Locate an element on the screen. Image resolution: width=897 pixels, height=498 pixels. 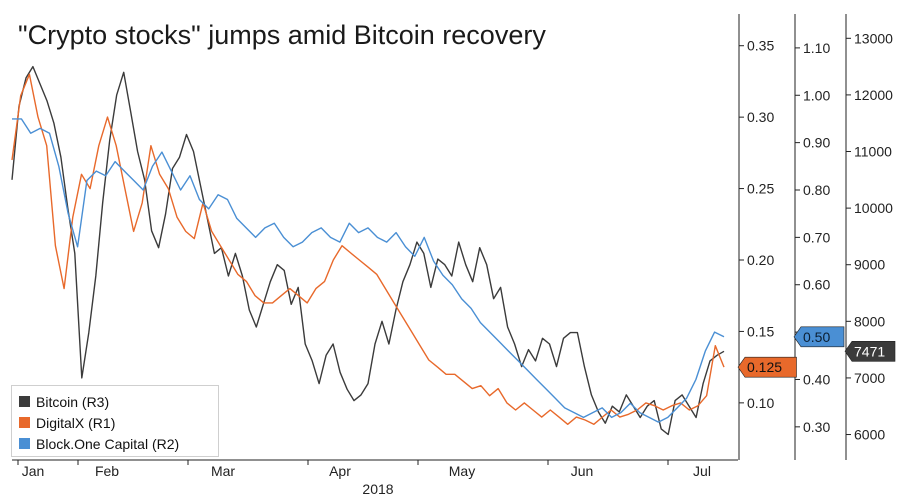
last-value-tag-label: 0.50 is located at coordinates (816, 337).